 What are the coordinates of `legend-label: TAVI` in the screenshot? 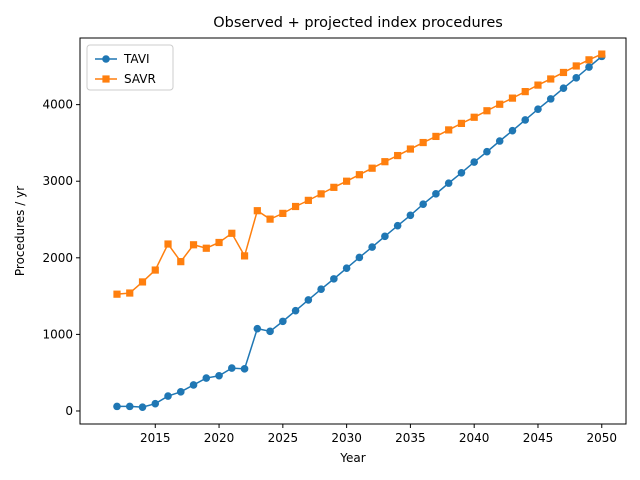 It's located at (136, 59).